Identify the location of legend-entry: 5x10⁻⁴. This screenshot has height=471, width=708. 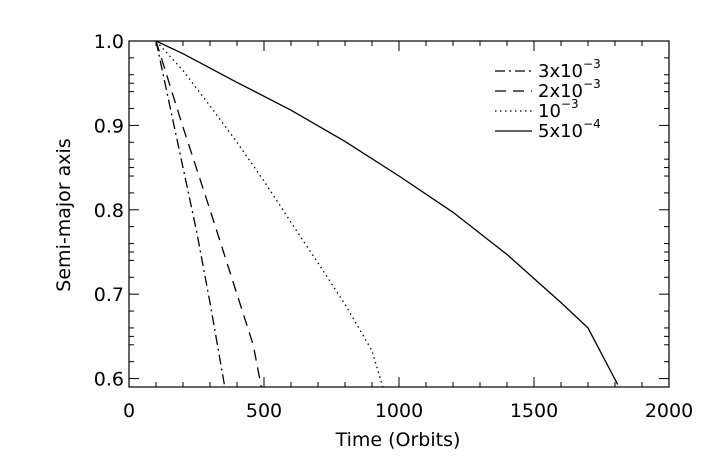
(569, 129).